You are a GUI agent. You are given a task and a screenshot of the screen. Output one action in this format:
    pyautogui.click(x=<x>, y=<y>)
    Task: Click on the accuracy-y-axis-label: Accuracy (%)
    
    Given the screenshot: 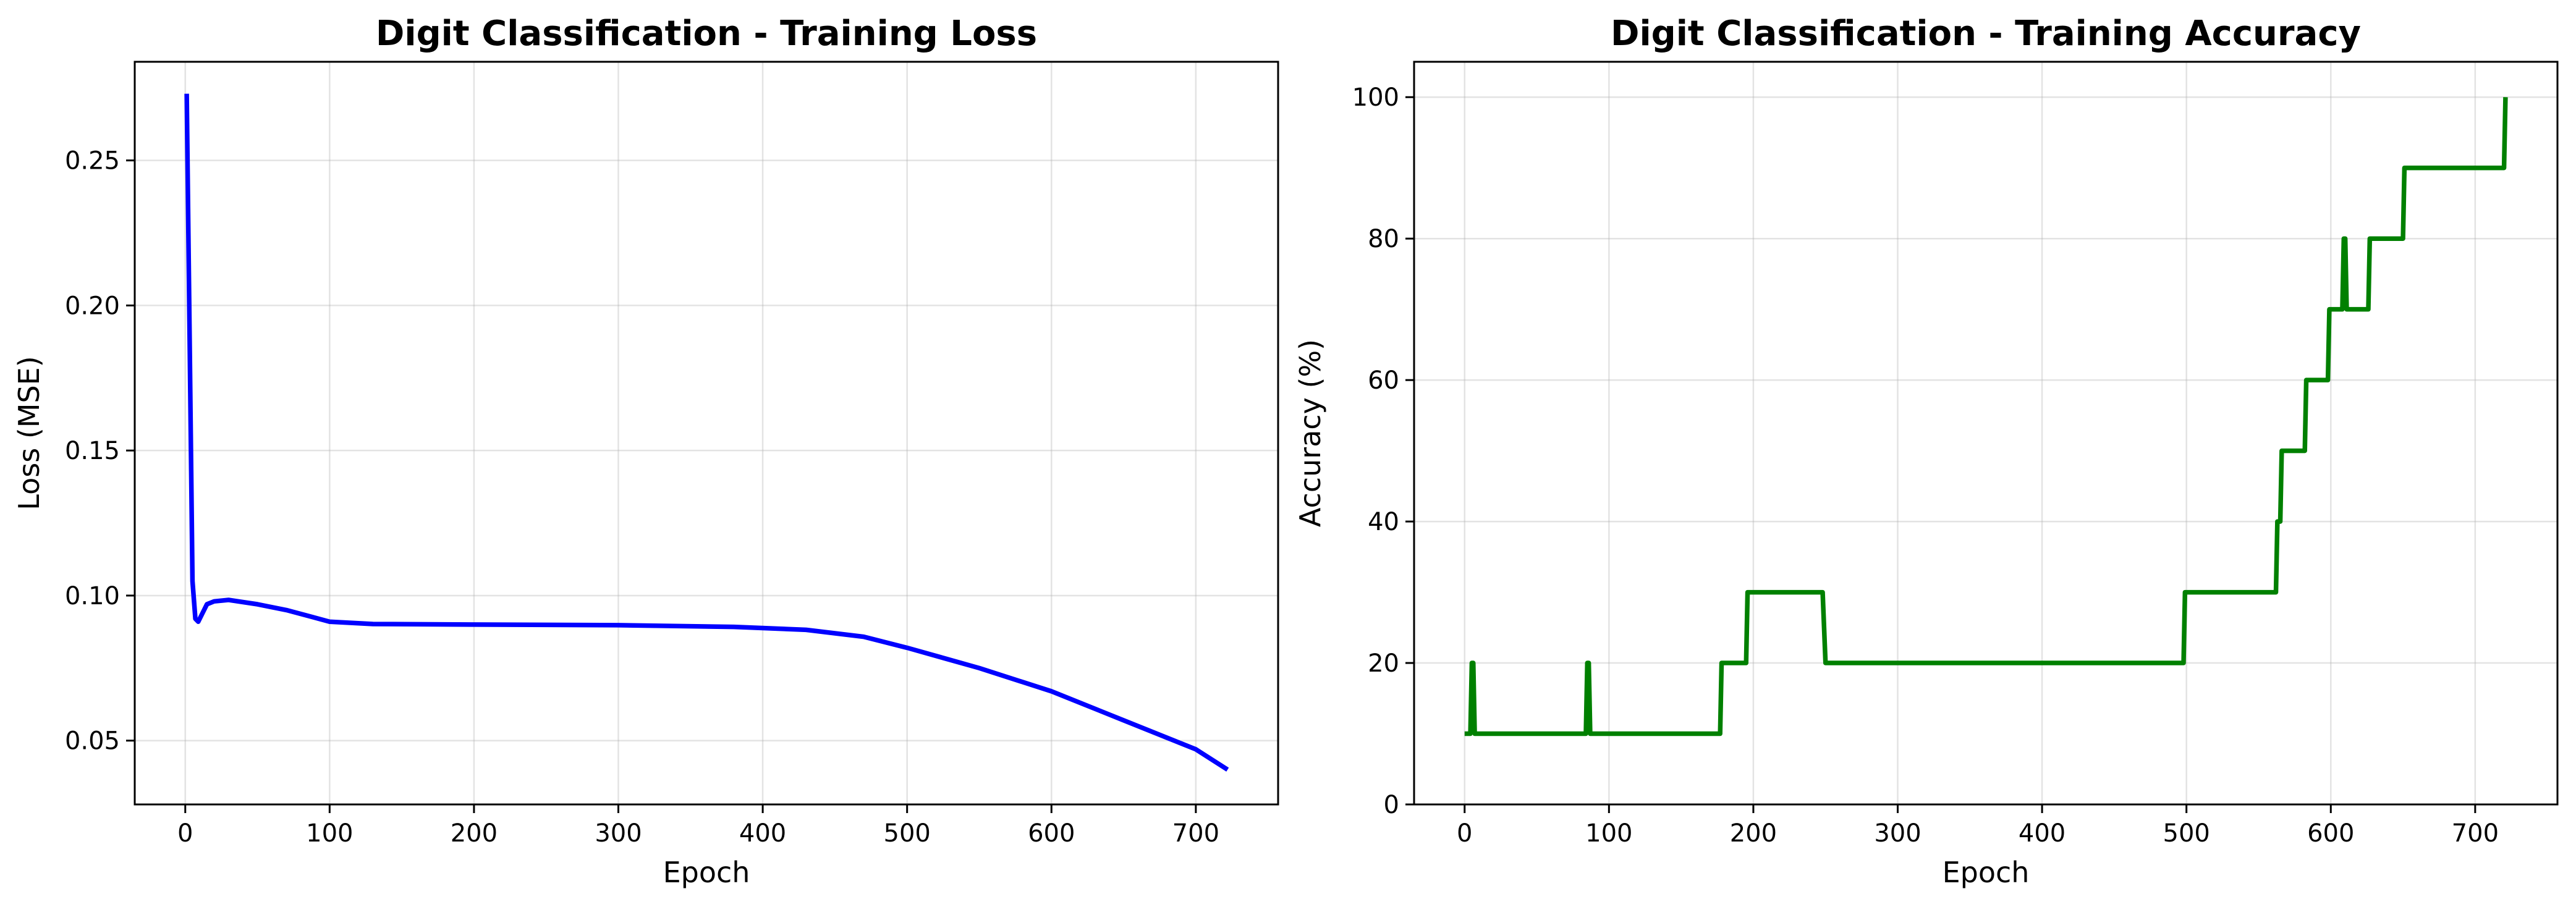 What is the action you would take?
    pyautogui.click(x=1310, y=433)
    